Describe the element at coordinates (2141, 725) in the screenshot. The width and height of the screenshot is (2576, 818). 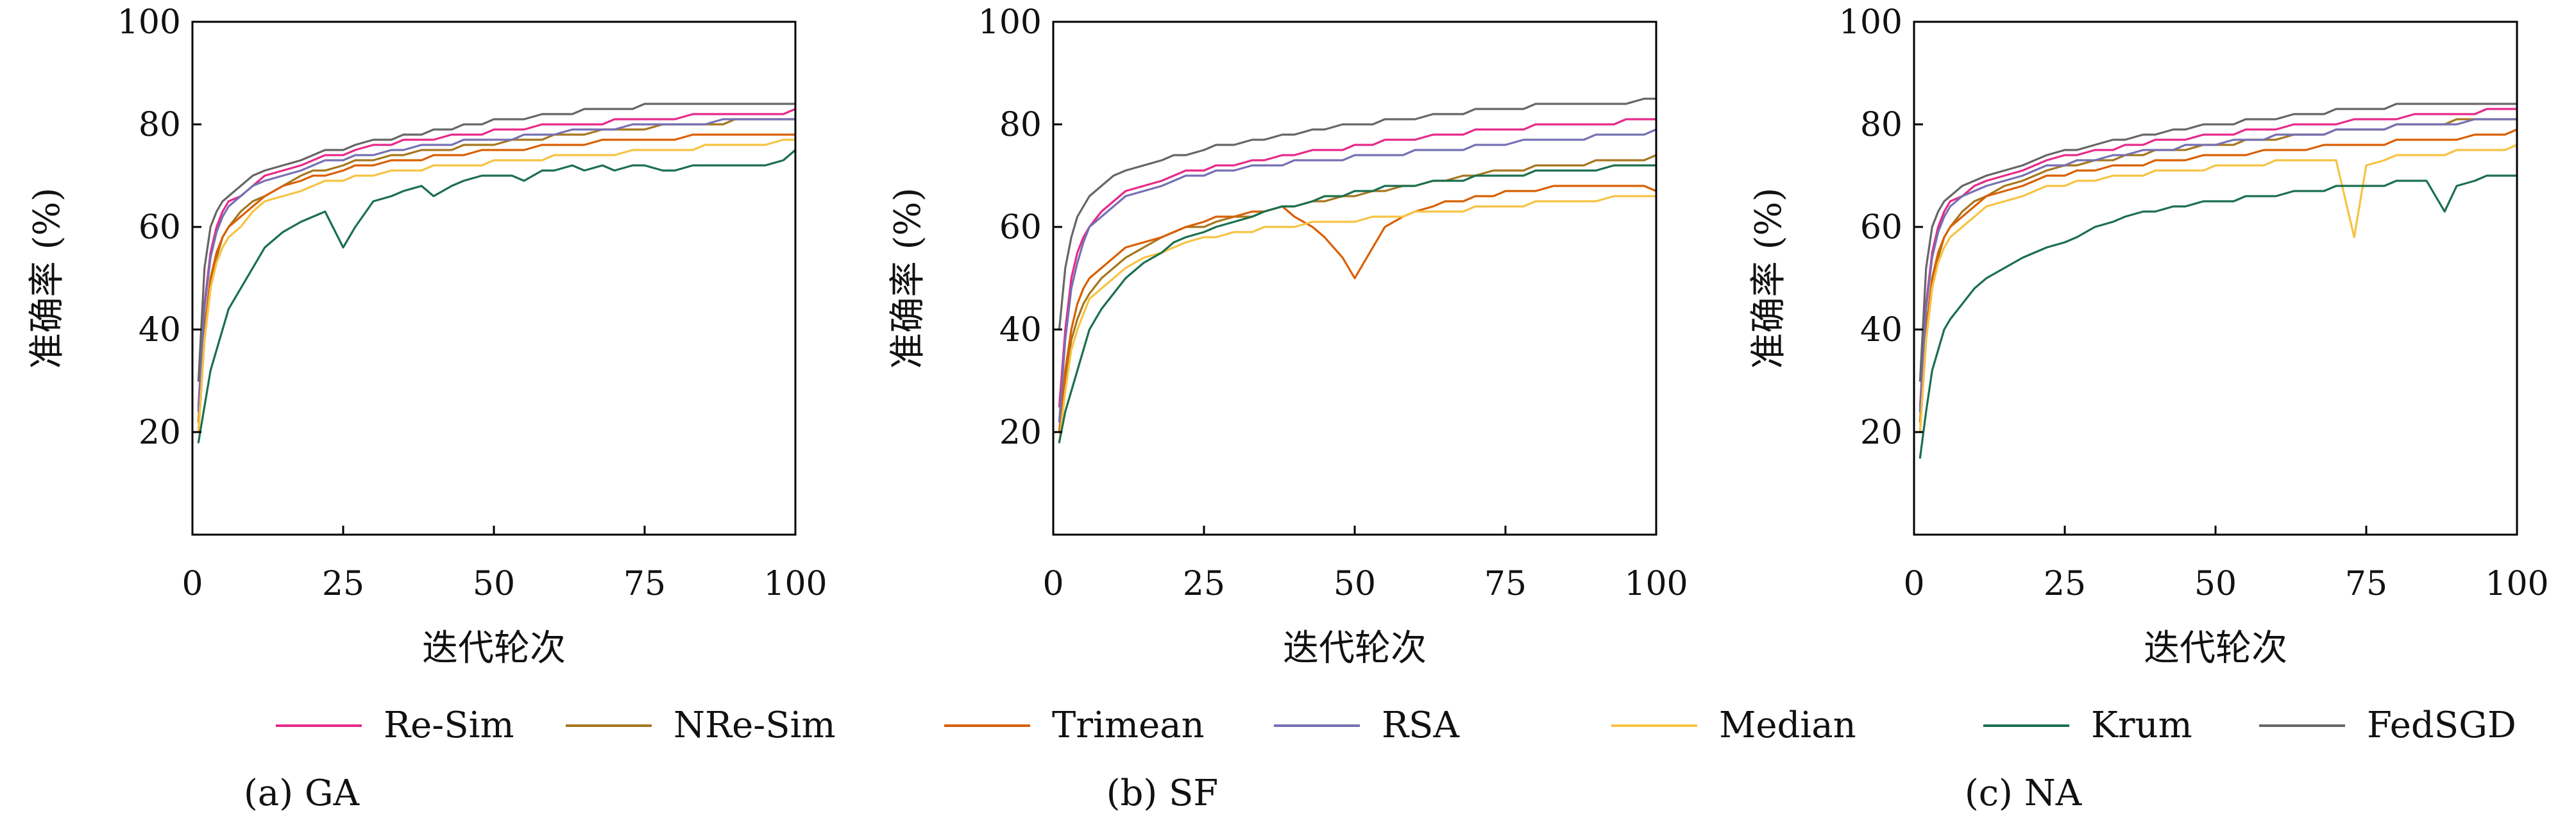
I see `legend-label: Krum` at that location.